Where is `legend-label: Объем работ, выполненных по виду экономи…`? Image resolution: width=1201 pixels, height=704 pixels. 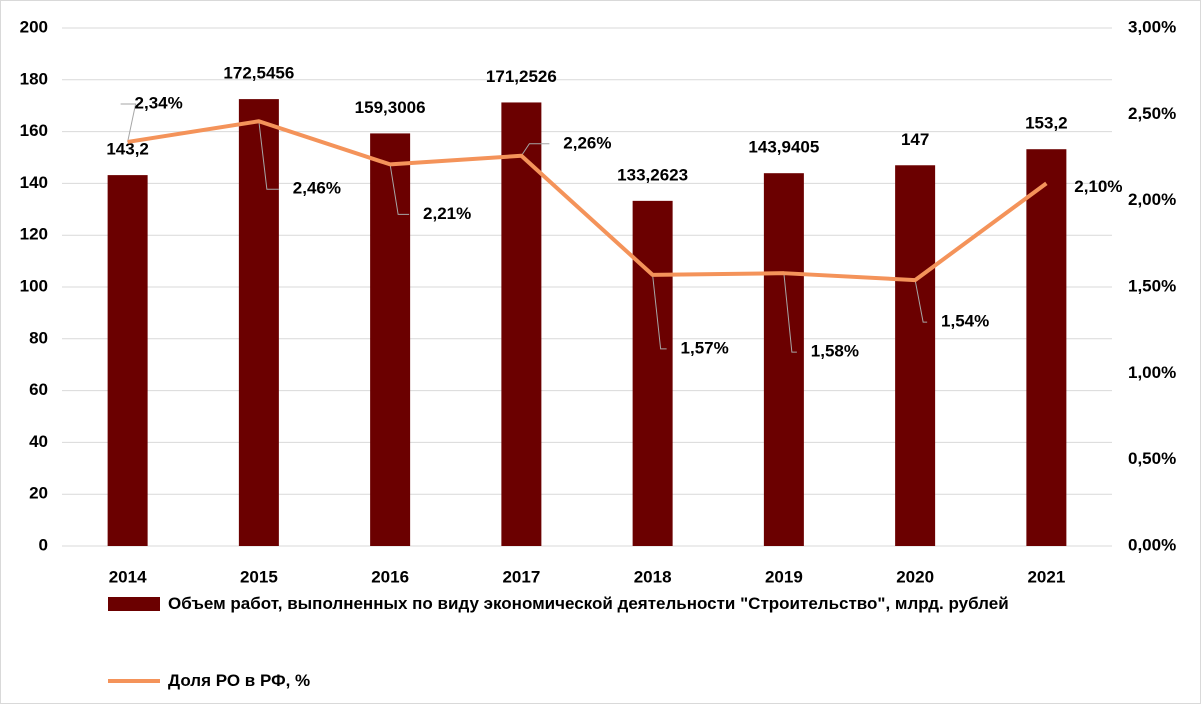 legend-label: Объем работ, выполненных по виду экономи… is located at coordinates (588, 603).